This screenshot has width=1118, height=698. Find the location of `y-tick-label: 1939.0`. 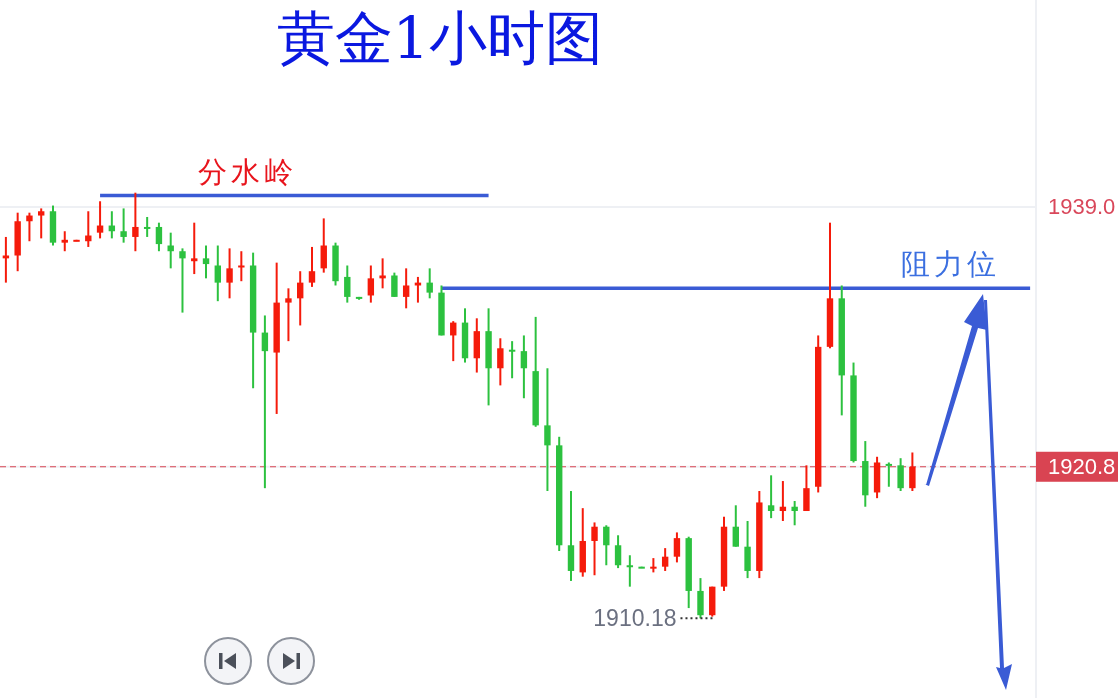

y-tick-label: 1939.0 is located at coordinates (1082, 207).